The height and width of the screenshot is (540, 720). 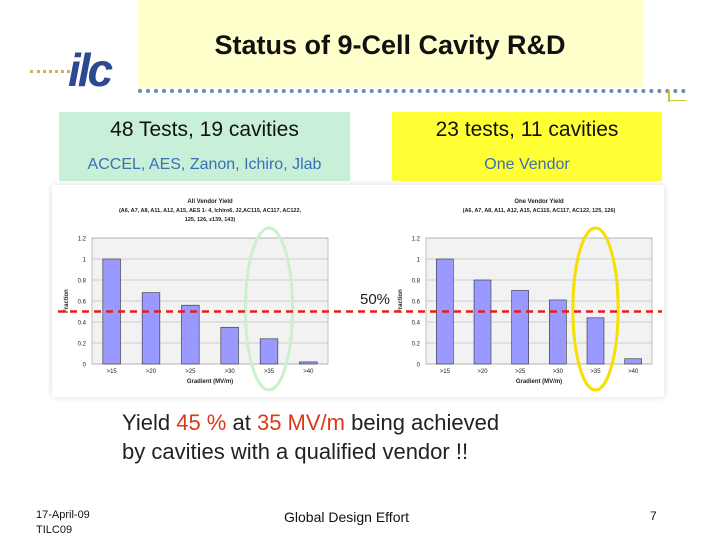 I want to click on one-vendor-summary-box: 23 tests, 11 cavities One Vendor, so click(x=527, y=146).